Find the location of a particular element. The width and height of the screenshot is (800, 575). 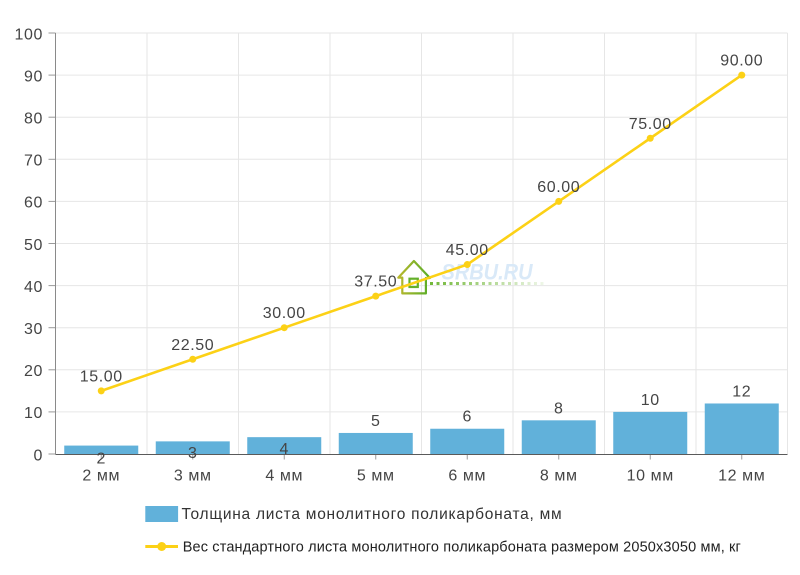

svg-text: 4 мм is located at coordinates (284, 476).